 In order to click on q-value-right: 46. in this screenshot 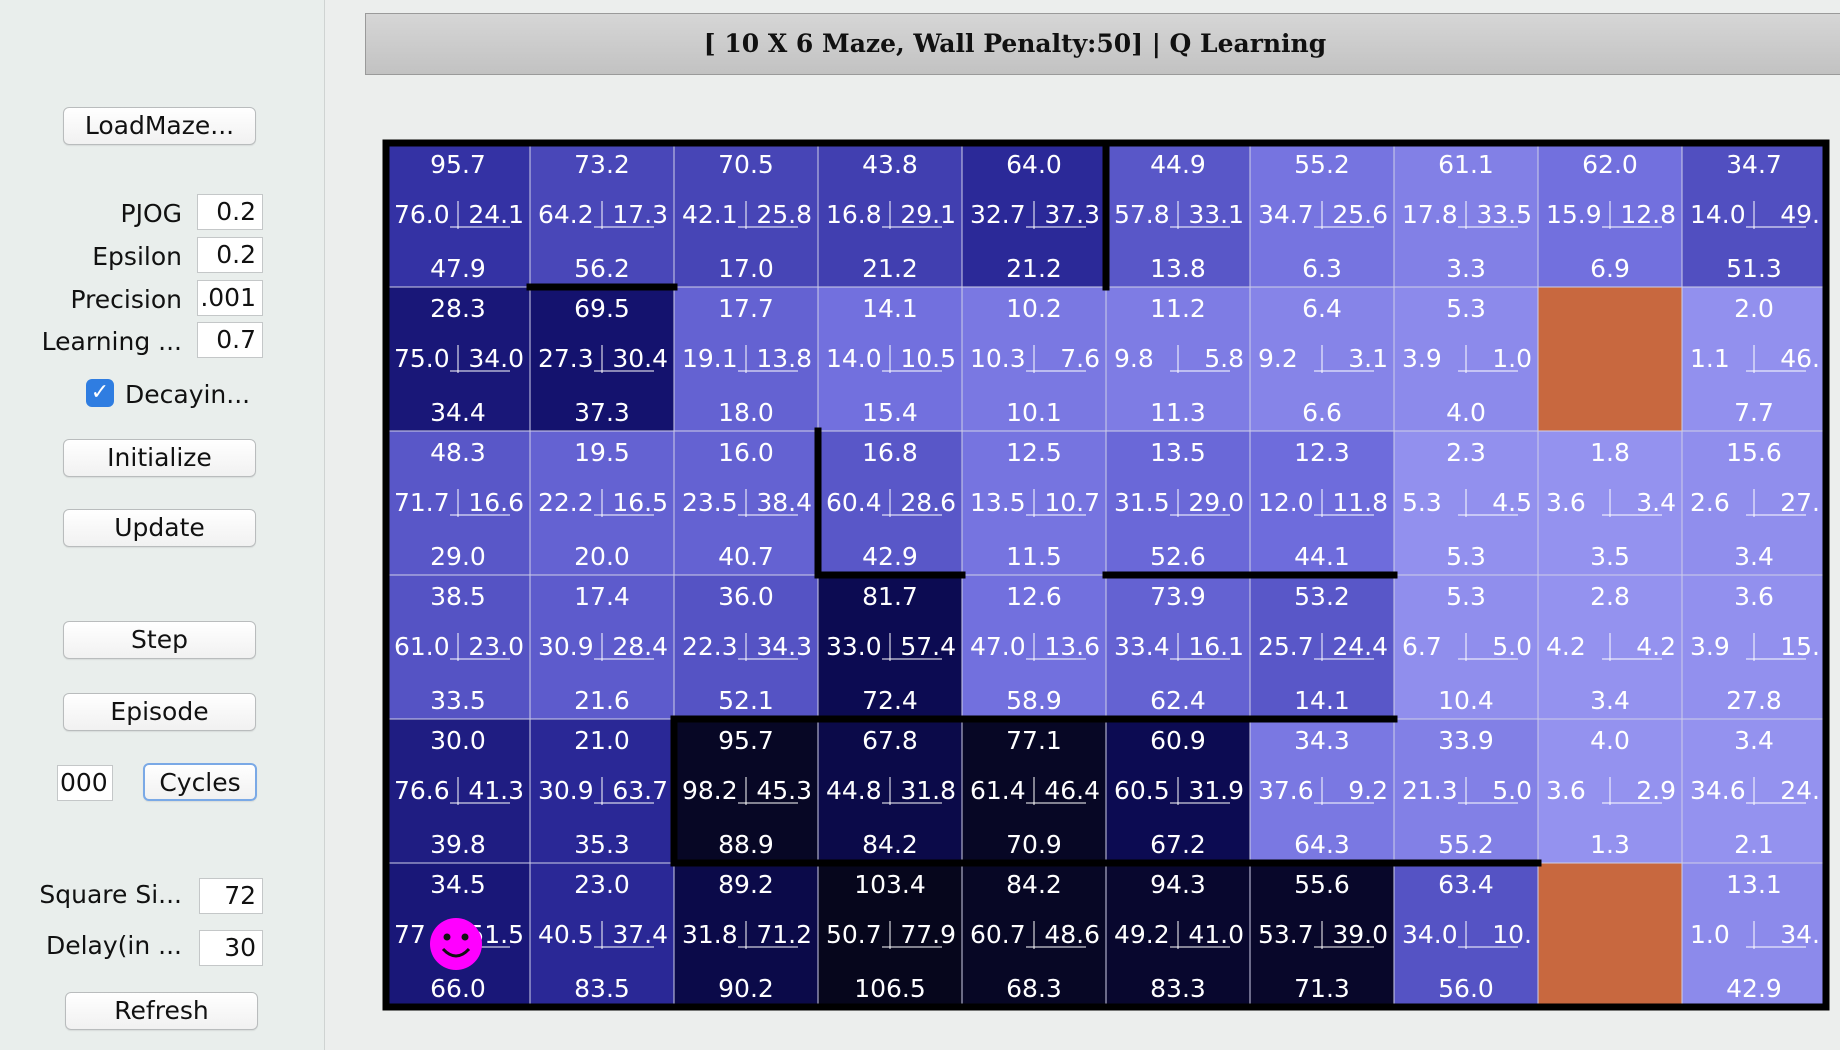, I will do `click(1800, 358)`.